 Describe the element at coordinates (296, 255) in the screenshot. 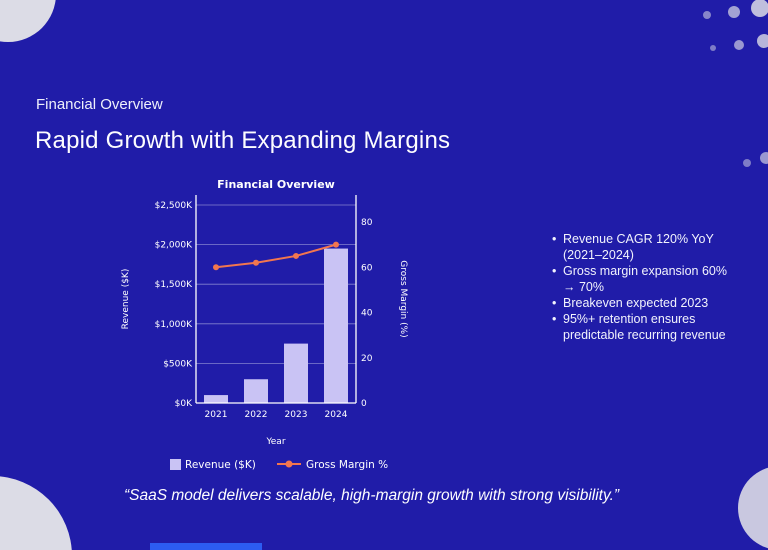

I see `line-marker-2023` at that location.